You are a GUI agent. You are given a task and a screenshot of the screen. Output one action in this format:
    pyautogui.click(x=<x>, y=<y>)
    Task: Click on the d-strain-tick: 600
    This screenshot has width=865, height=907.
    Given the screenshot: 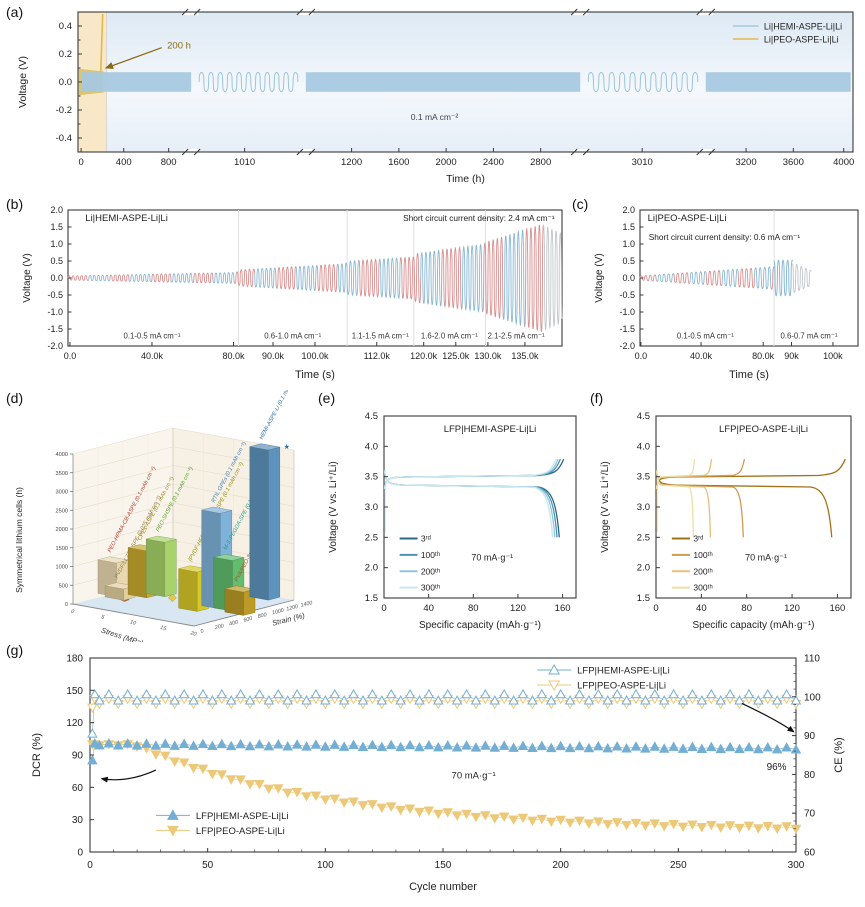 What is the action you would take?
    pyautogui.click(x=248, y=620)
    